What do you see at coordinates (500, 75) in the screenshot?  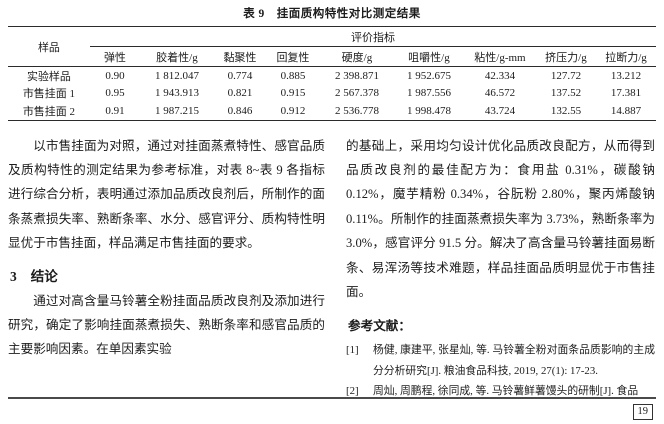 I see `cell: 42.334` at bounding box center [500, 75].